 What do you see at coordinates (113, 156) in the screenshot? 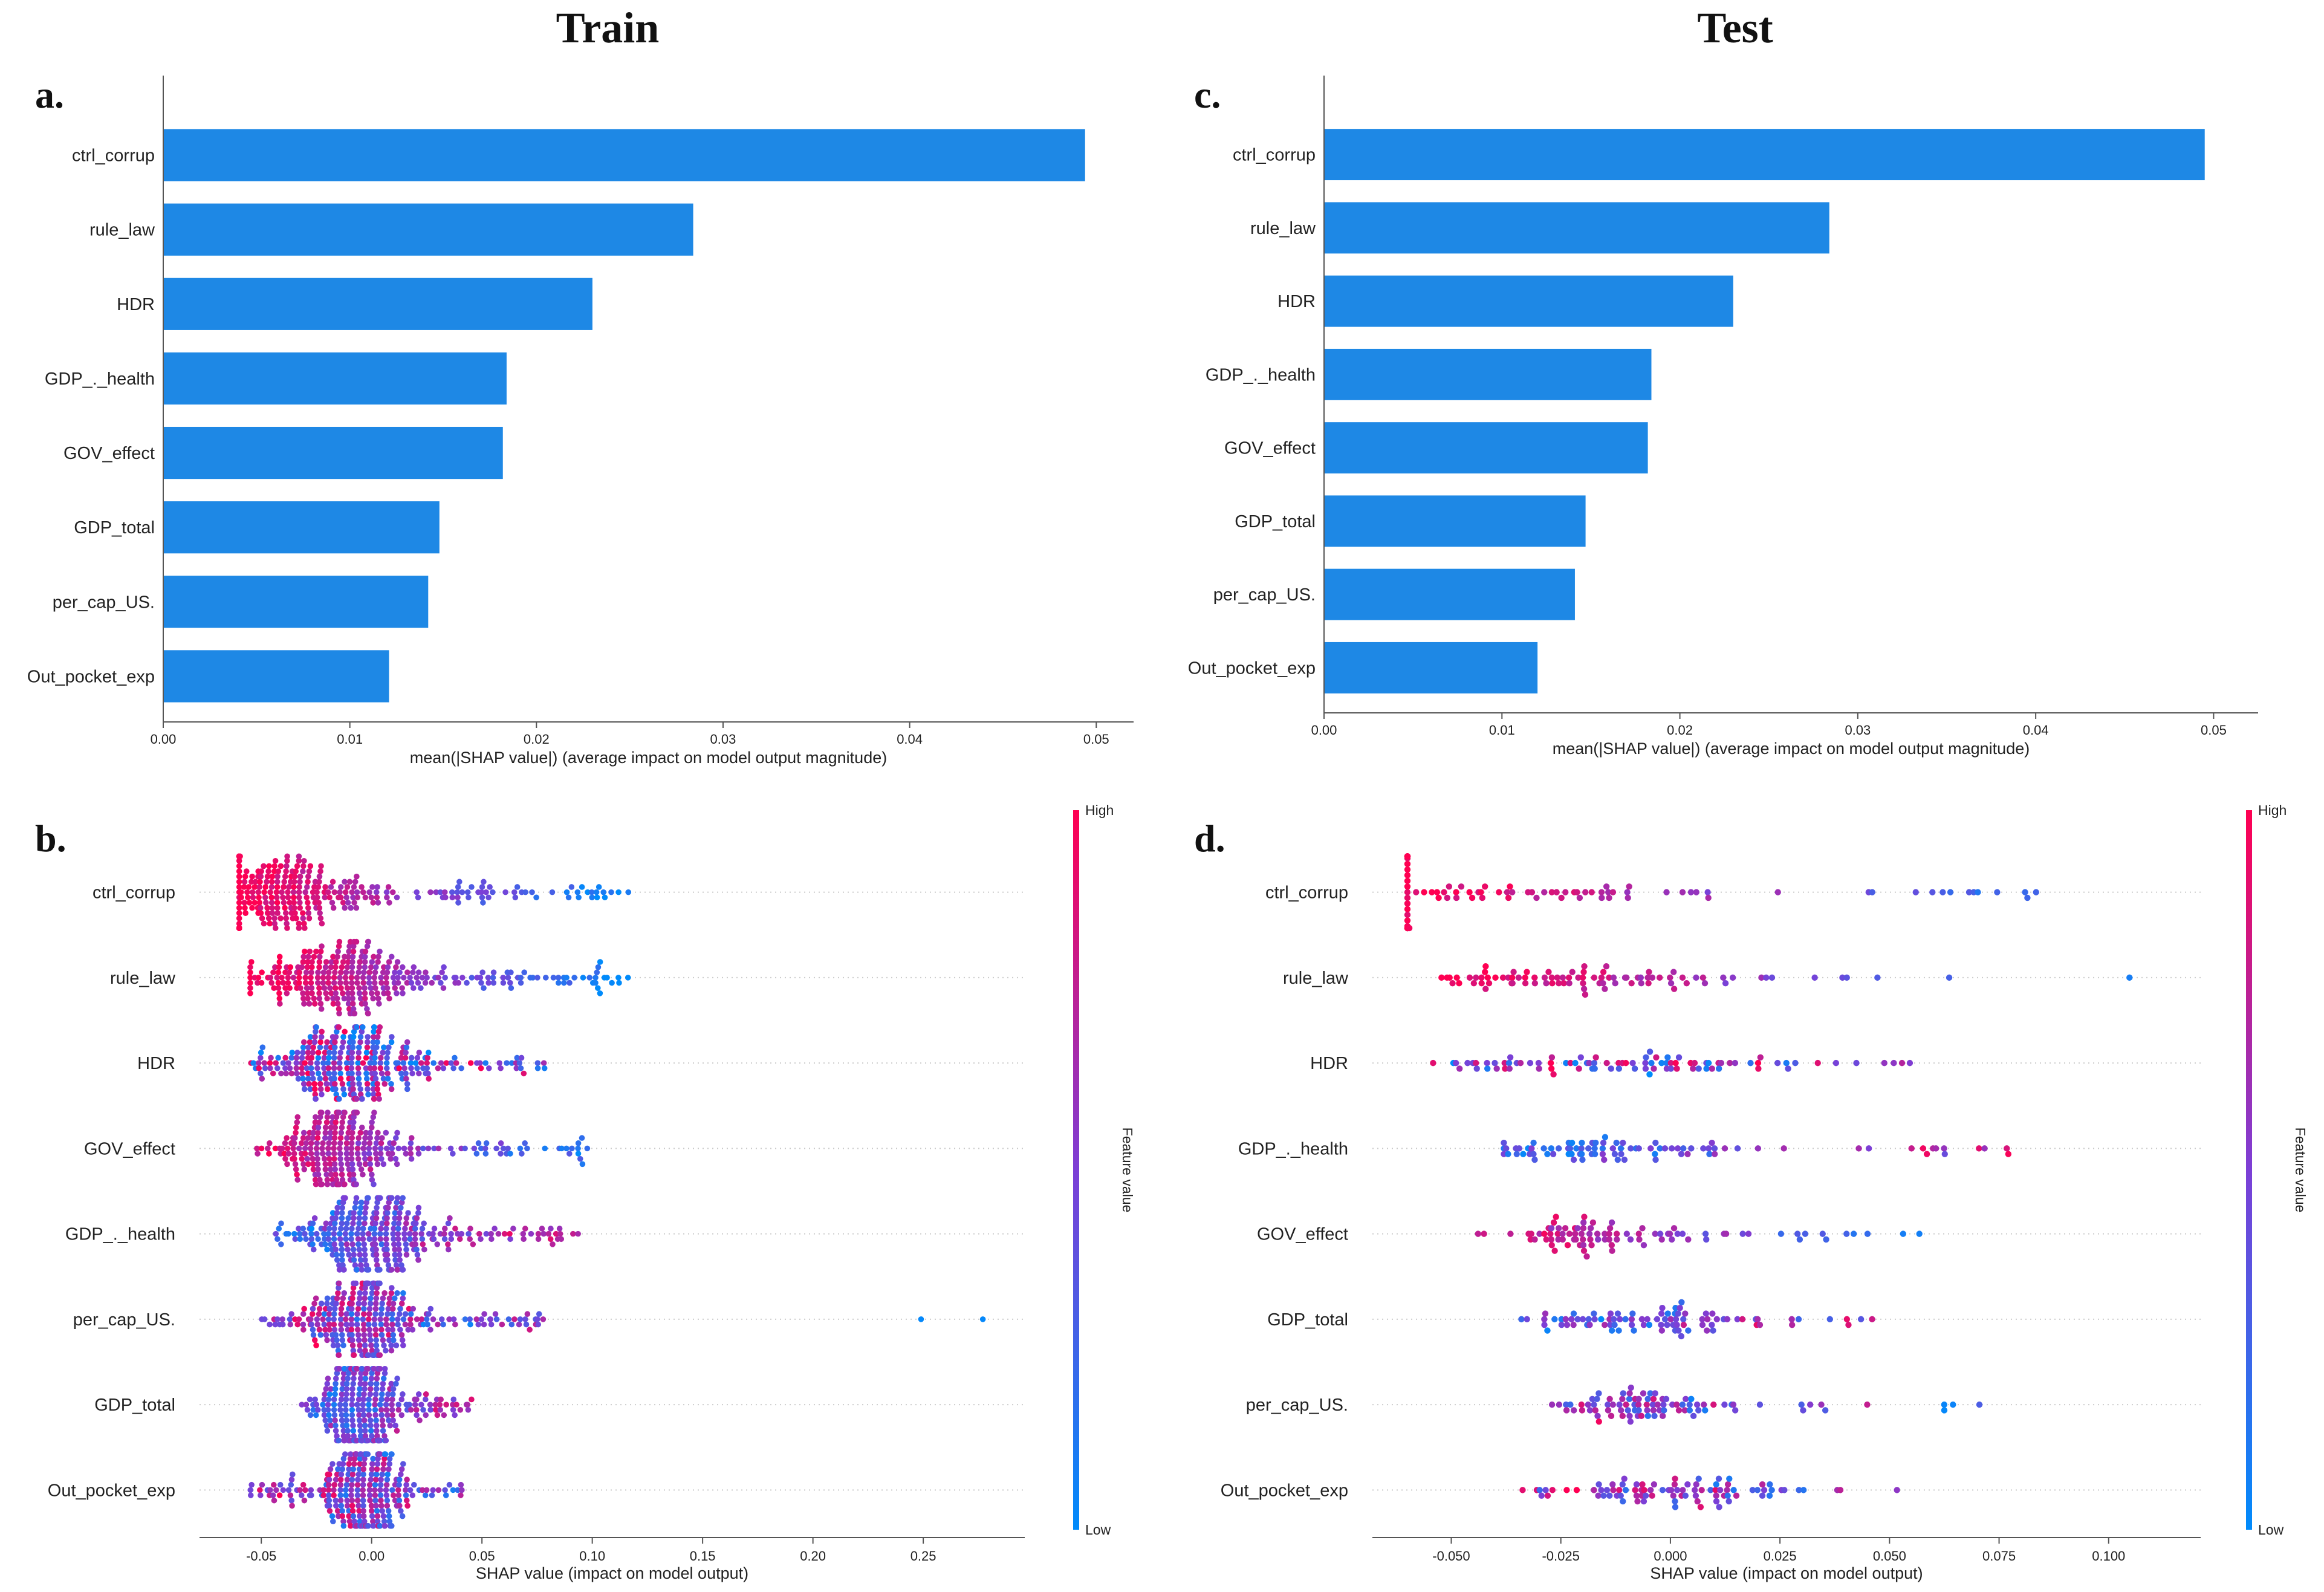
I see `bar-label-ctrl_corrup: ctrl_corrup` at bounding box center [113, 156].